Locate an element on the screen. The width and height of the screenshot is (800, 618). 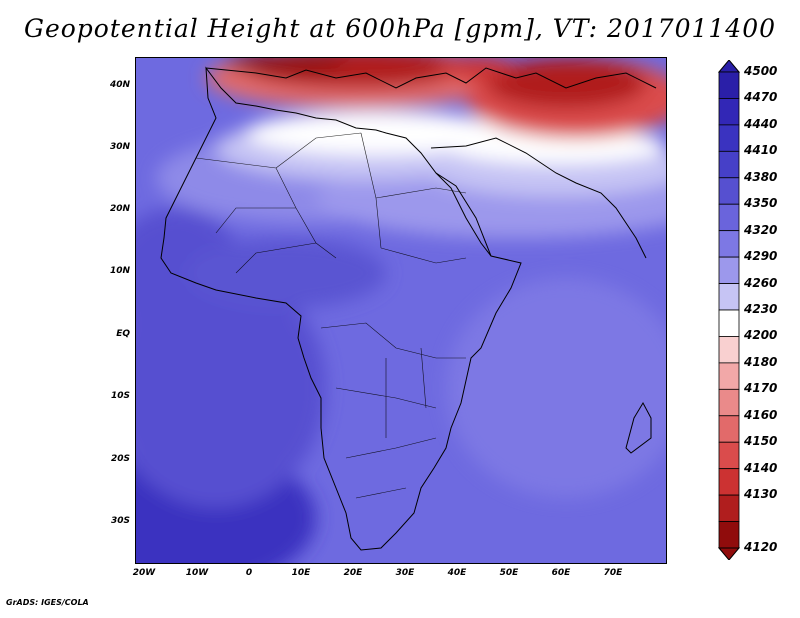
colorbar-max-arrow is located at coordinates (729, 66).